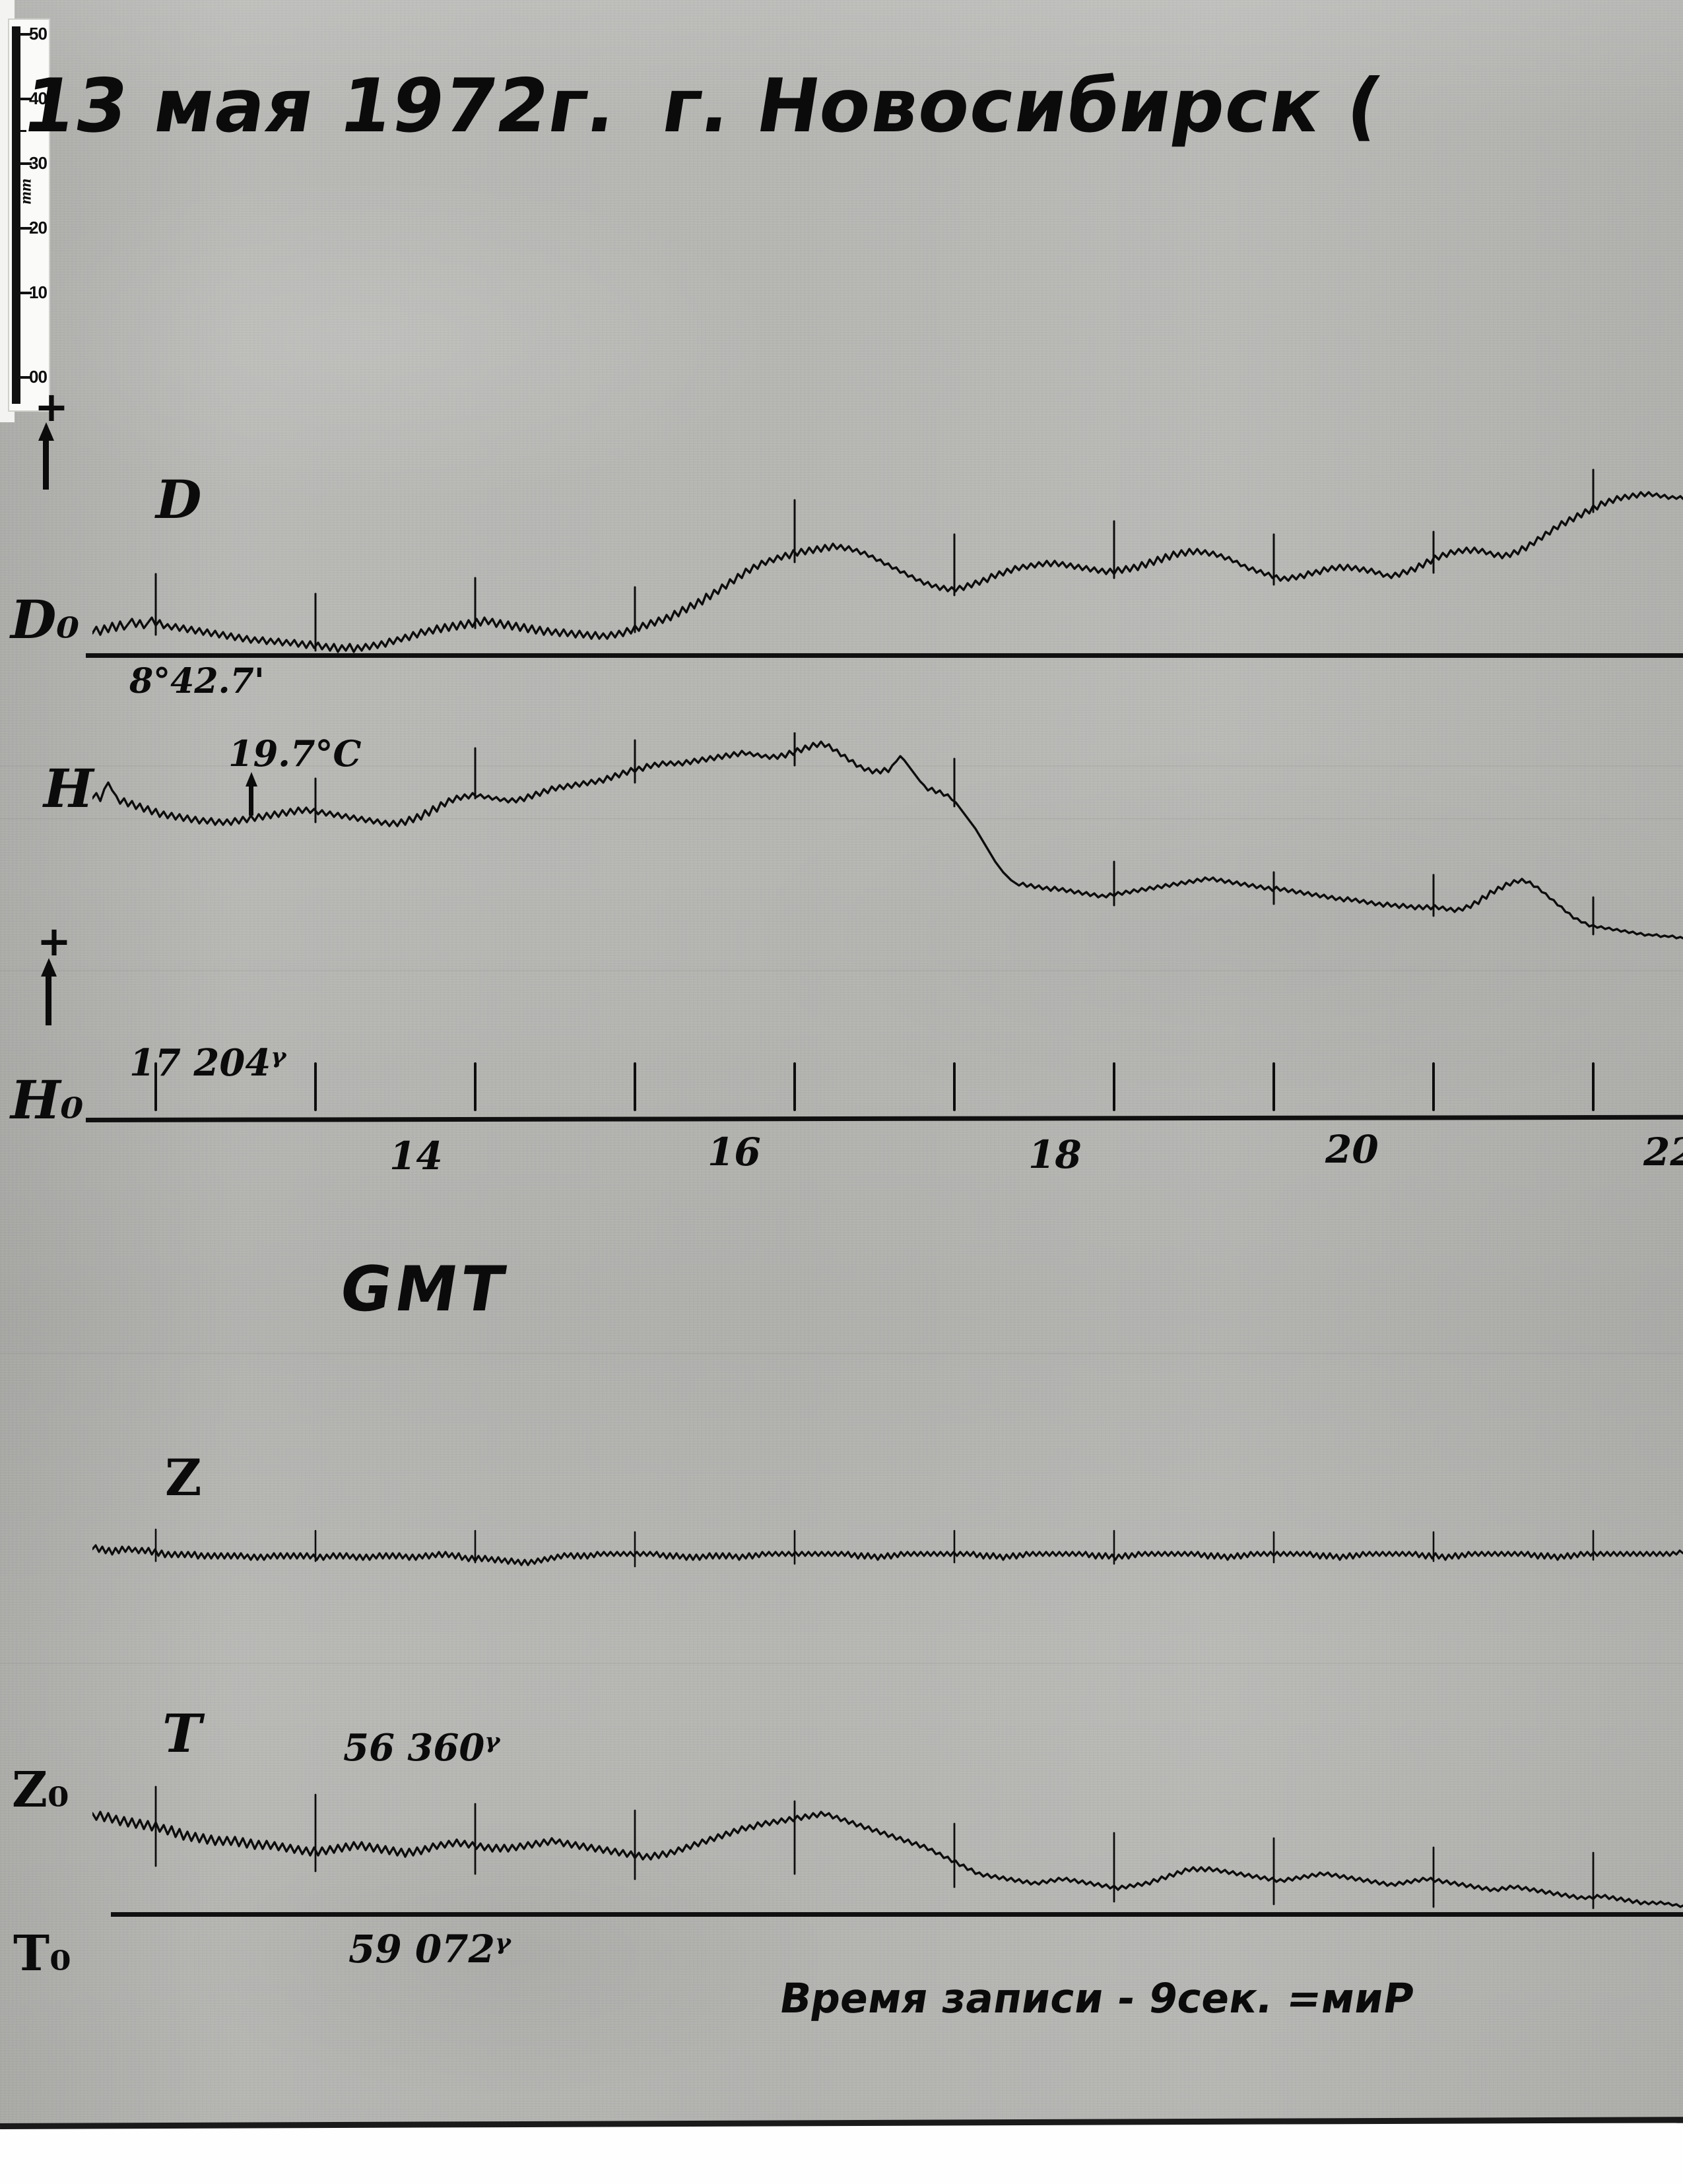  I want to click on z-trace-label: Z, so click(183, 1477).